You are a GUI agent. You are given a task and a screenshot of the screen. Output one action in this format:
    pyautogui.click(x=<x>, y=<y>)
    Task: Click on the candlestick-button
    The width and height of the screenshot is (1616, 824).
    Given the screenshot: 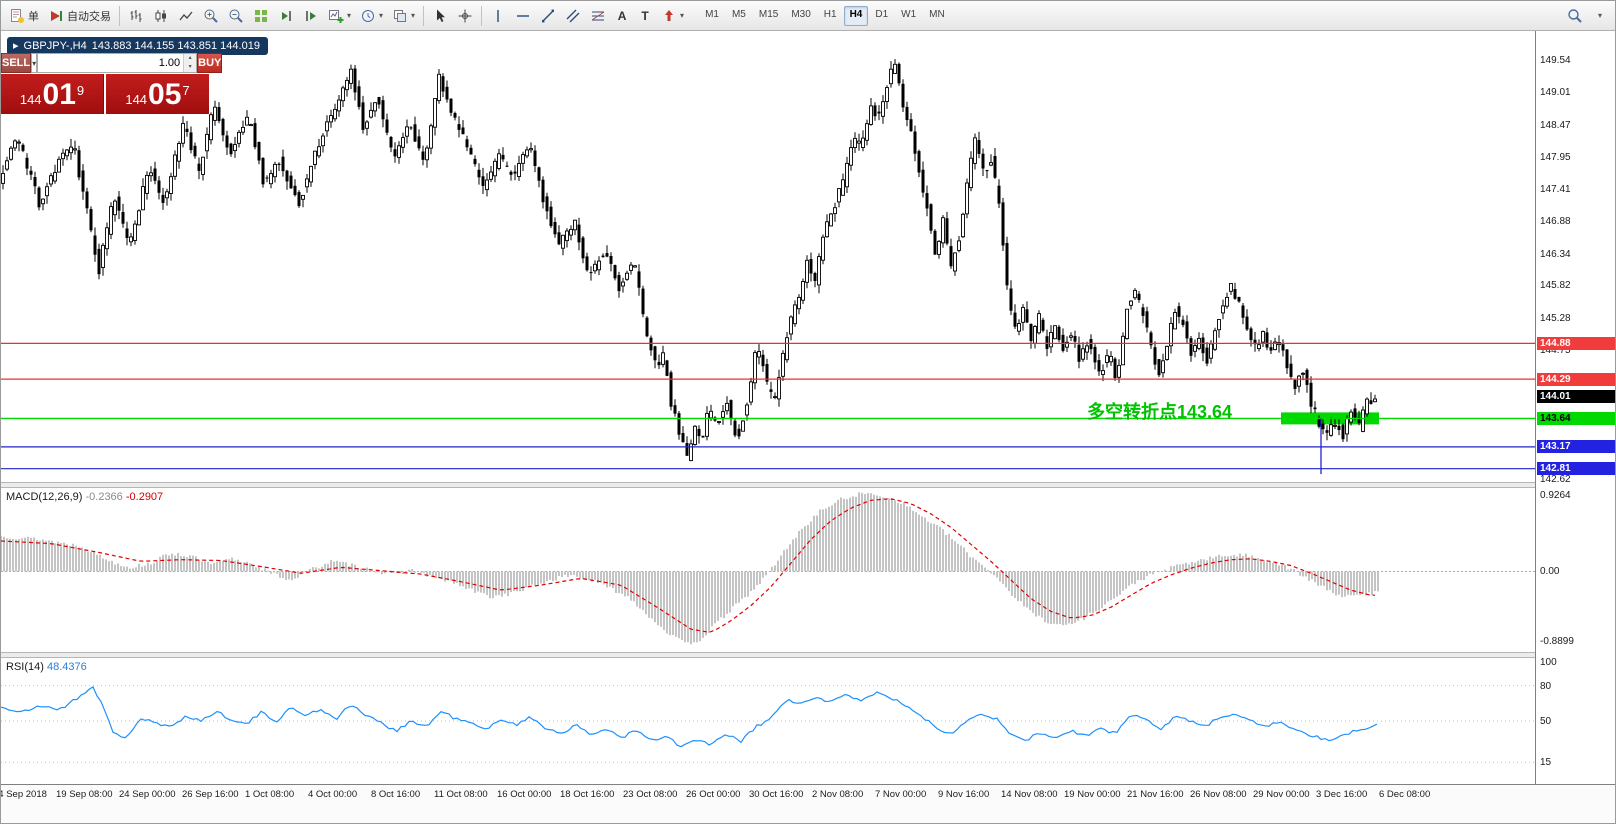 What is the action you would take?
    pyautogui.click(x=161, y=16)
    